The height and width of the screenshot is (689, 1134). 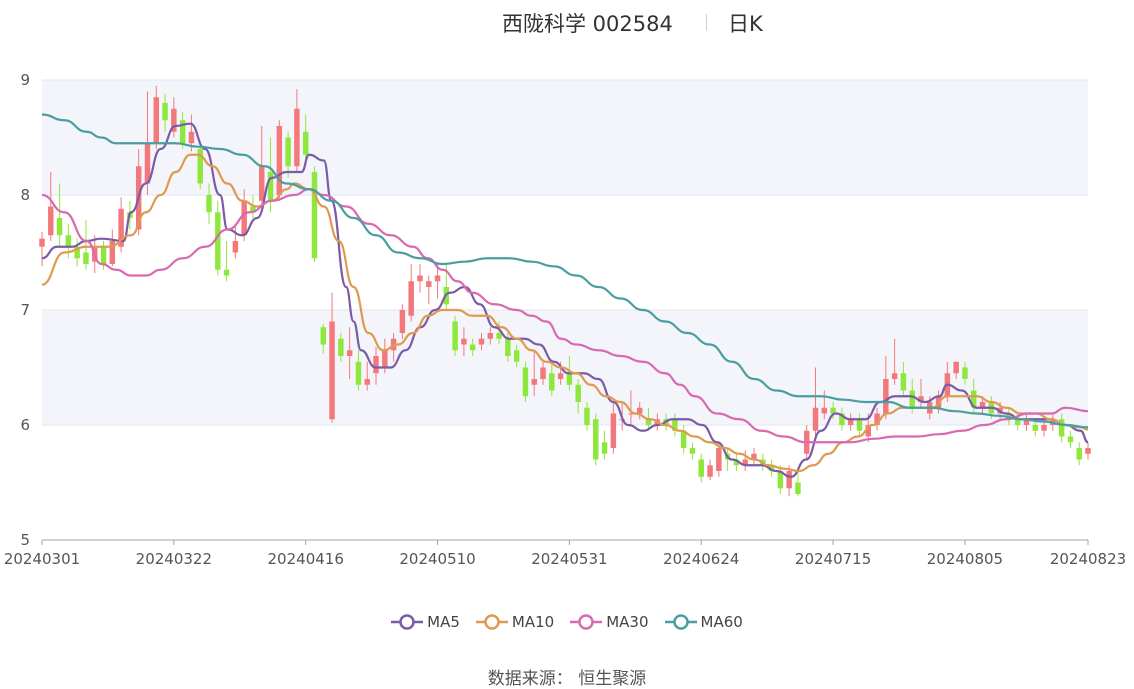 What do you see at coordinates (745, 24) in the screenshot?
I see `chart-period-label: 日K` at bounding box center [745, 24].